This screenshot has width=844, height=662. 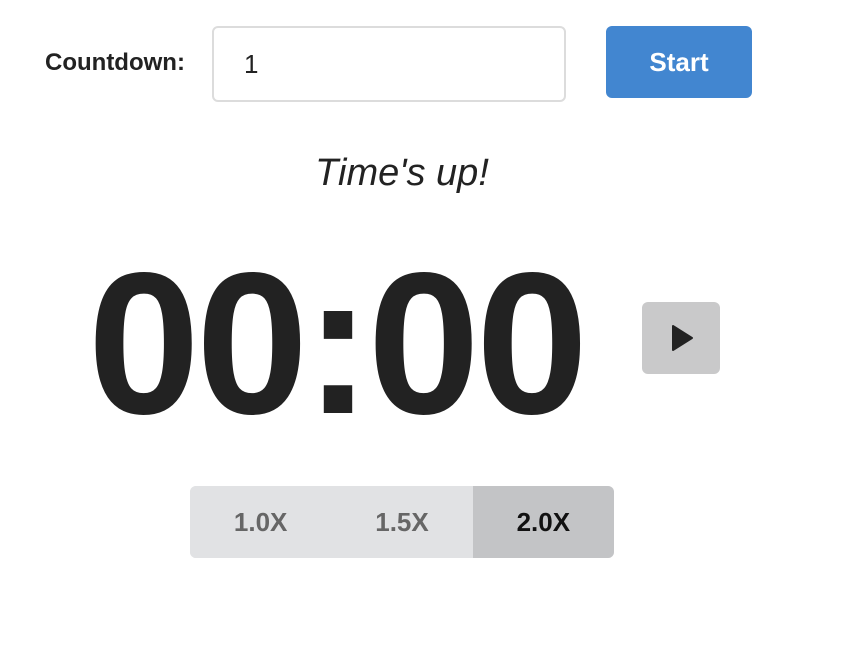 What do you see at coordinates (543, 522) in the screenshot?
I see `speed-option-2-0x: 2.0X` at bounding box center [543, 522].